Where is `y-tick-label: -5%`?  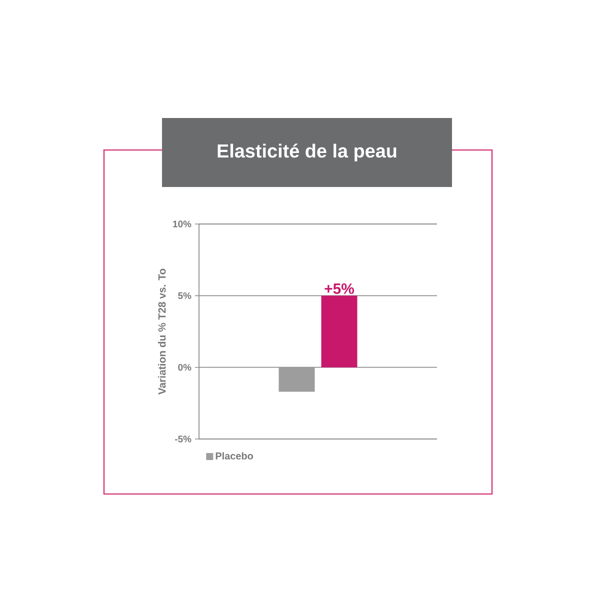
y-tick-label: -5% is located at coordinates (183, 439).